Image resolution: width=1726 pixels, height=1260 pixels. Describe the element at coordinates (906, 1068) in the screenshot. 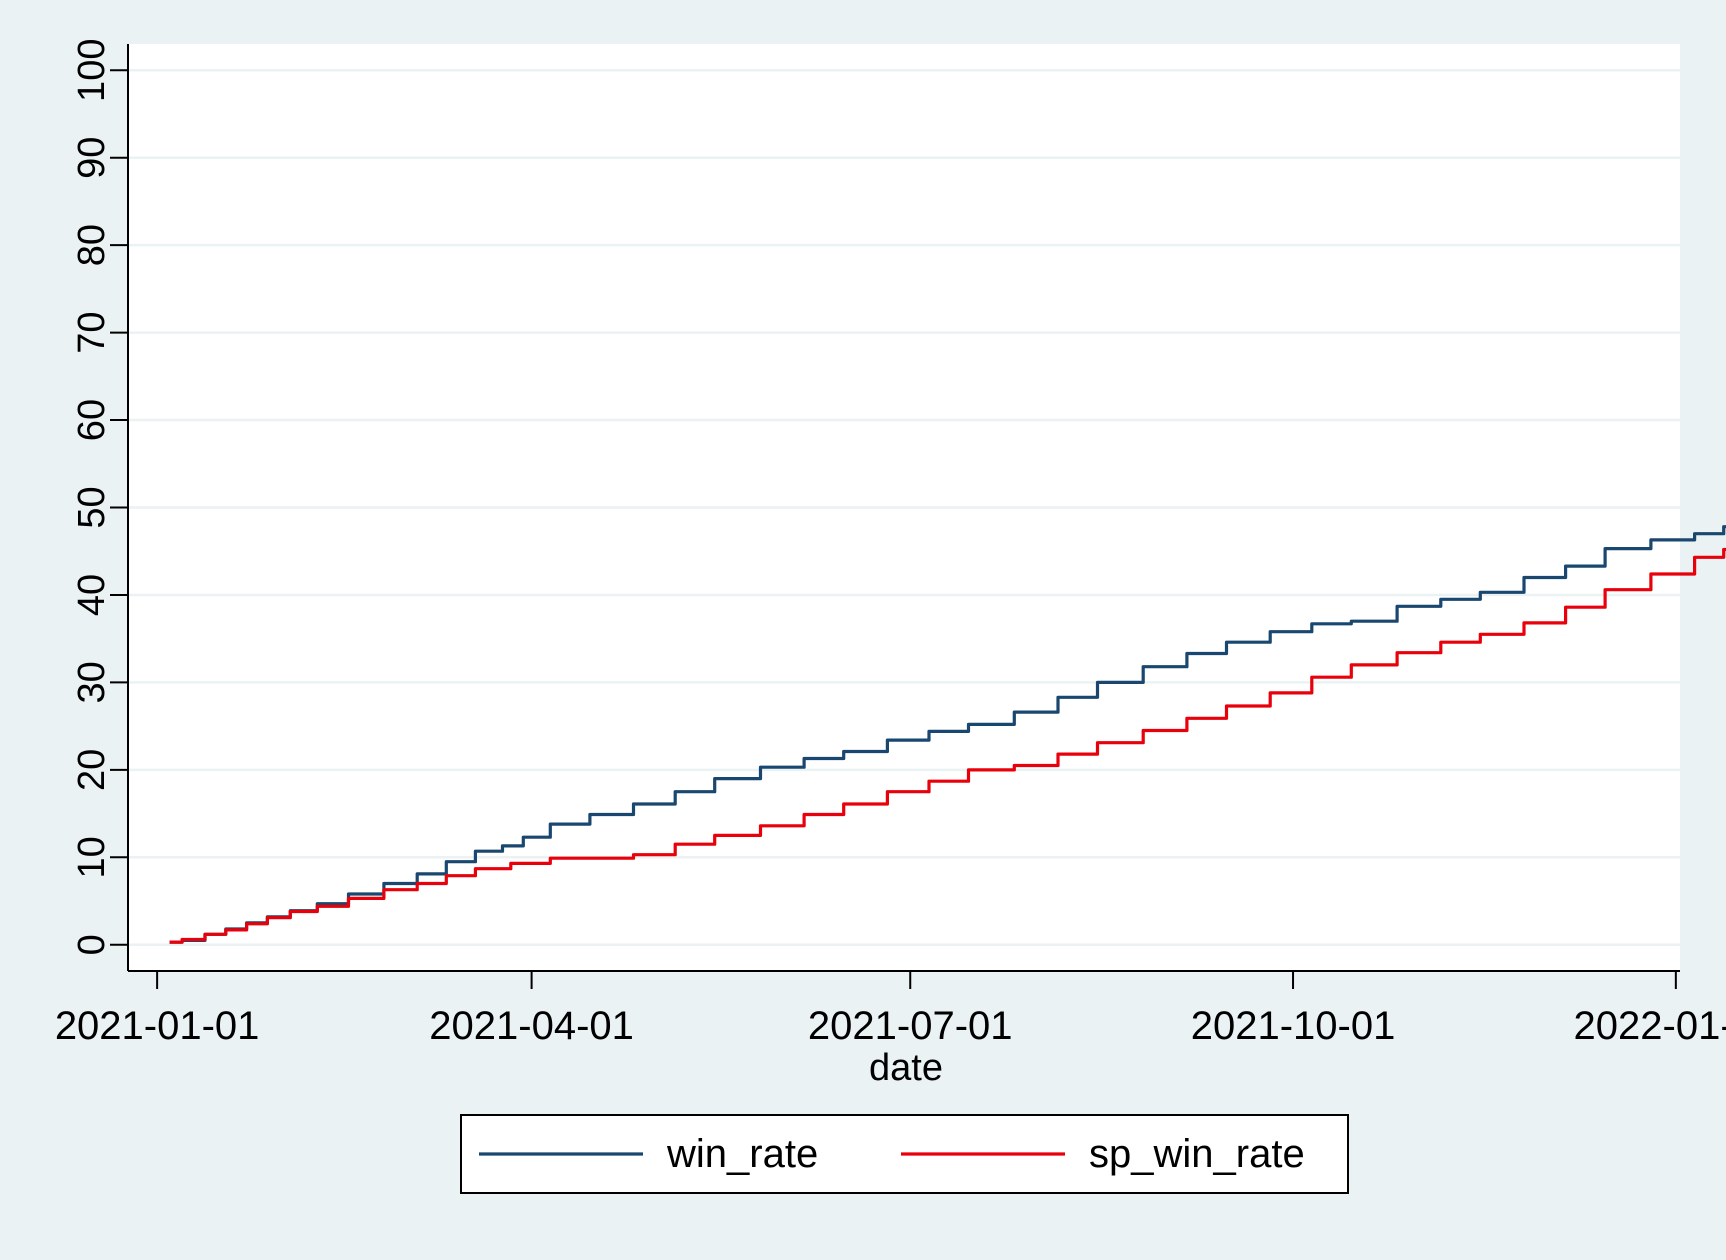

I see `x-axis-label: date` at that location.